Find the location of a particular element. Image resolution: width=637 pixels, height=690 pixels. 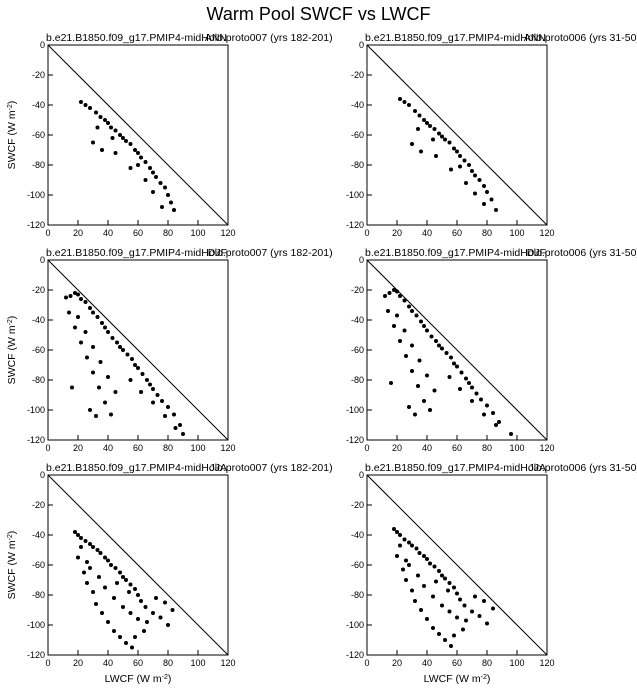

x-tick-label: 60 is located at coordinates (457, 448).